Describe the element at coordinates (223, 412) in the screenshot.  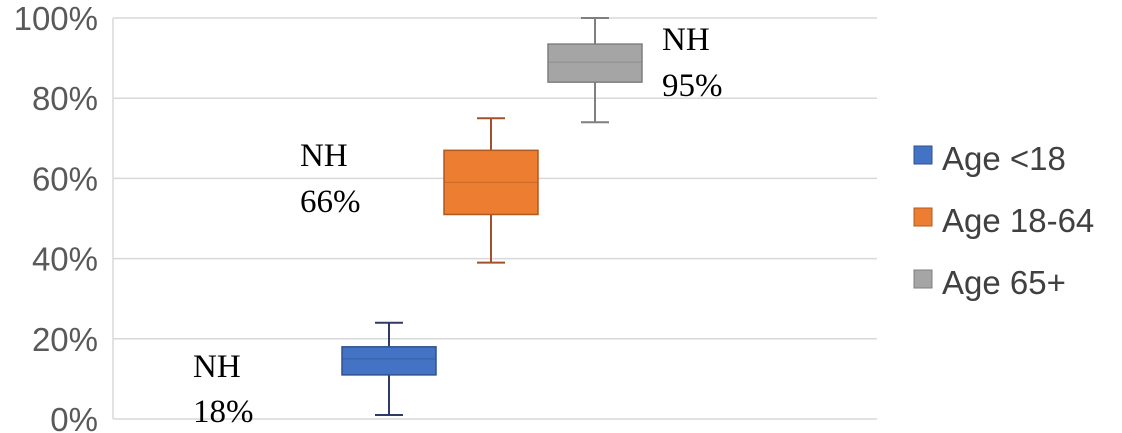
I see `annotation-value: 18%` at that location.